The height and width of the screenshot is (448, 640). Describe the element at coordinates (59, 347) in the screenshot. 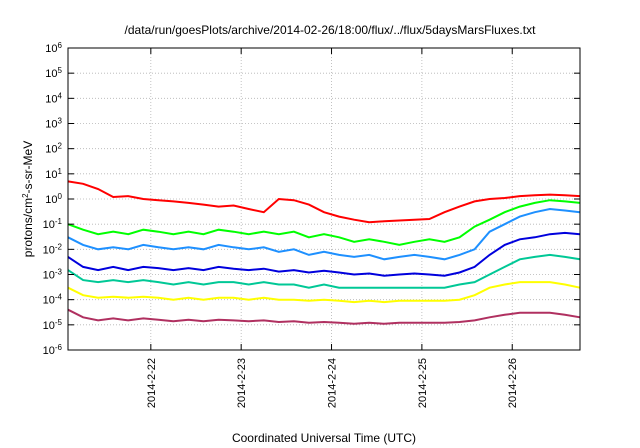

I see `y-tick-exponent: -6` at that location.